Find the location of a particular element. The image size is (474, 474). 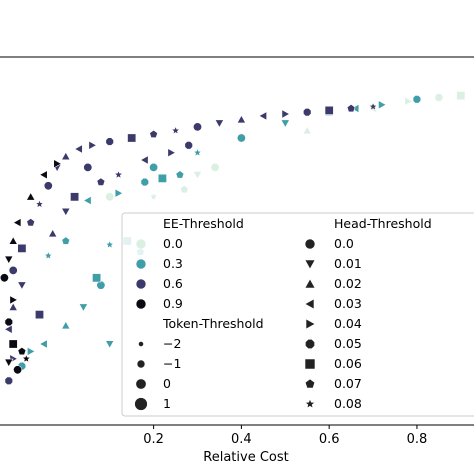

legend-label-head: 0.05 is located at coordinates (348, 343).